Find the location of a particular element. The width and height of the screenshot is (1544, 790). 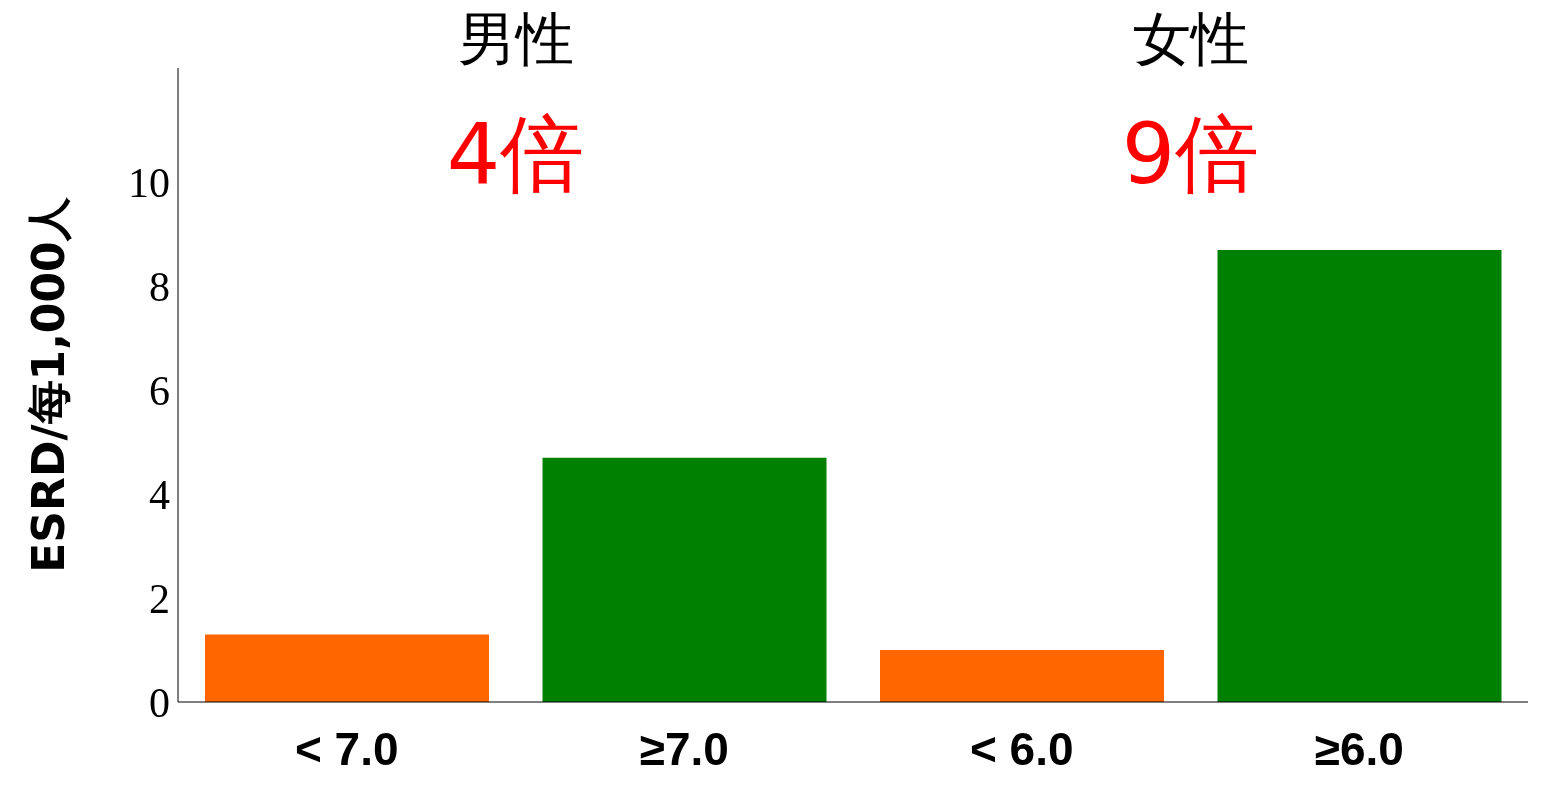

annotation: 9倍 is located at coordinates (1190, 154).